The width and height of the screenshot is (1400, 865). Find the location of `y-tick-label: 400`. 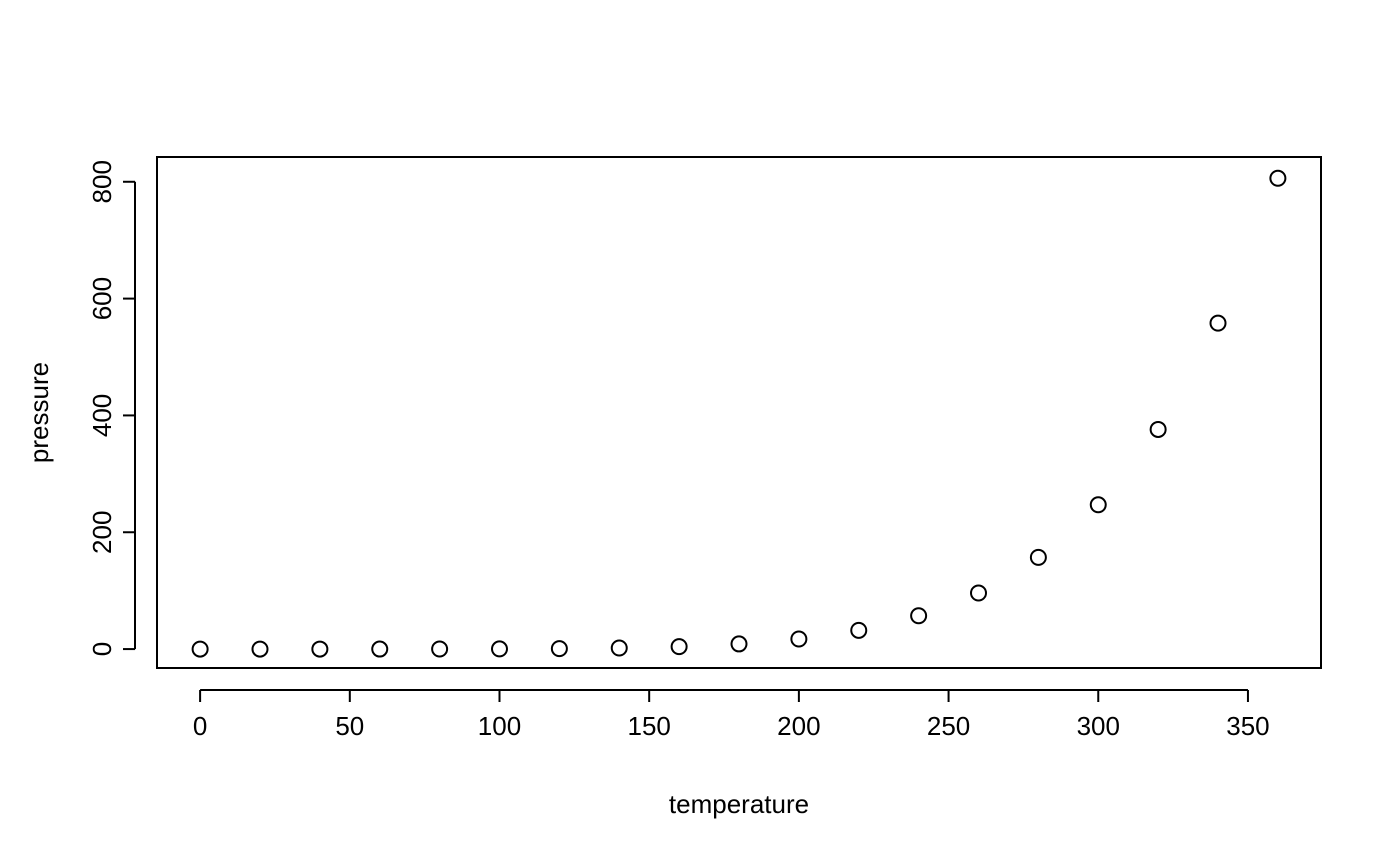

y-tick-label: 400 is located at coordinates (102, 415).